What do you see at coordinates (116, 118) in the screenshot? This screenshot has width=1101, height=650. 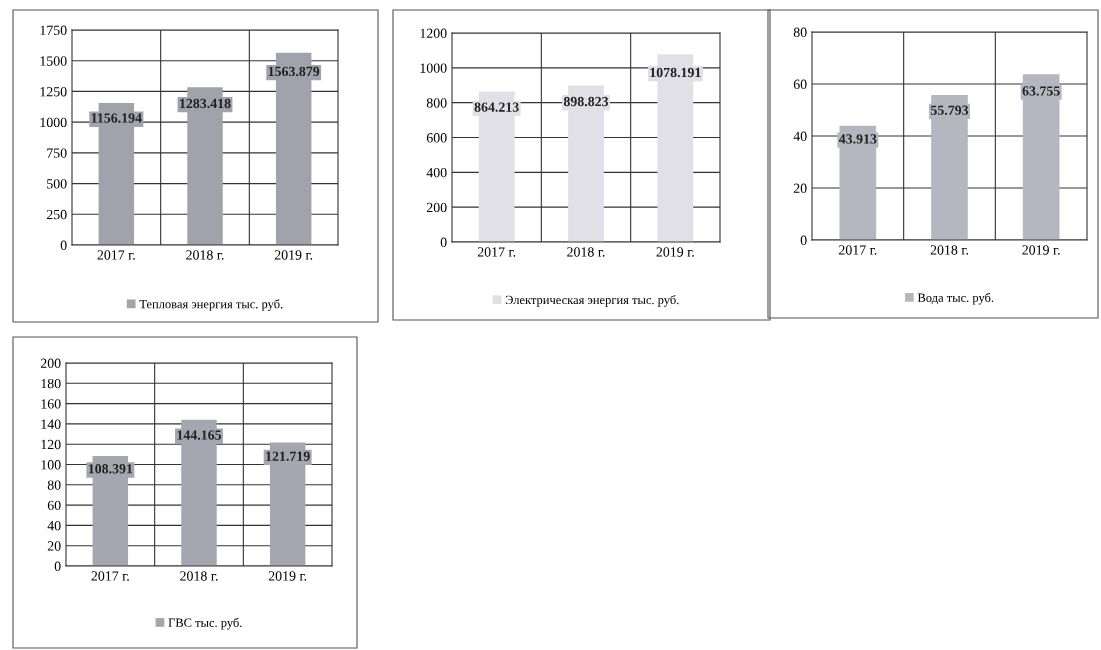 I see `data-label: 1156.194` at bounding box center [116, 118].